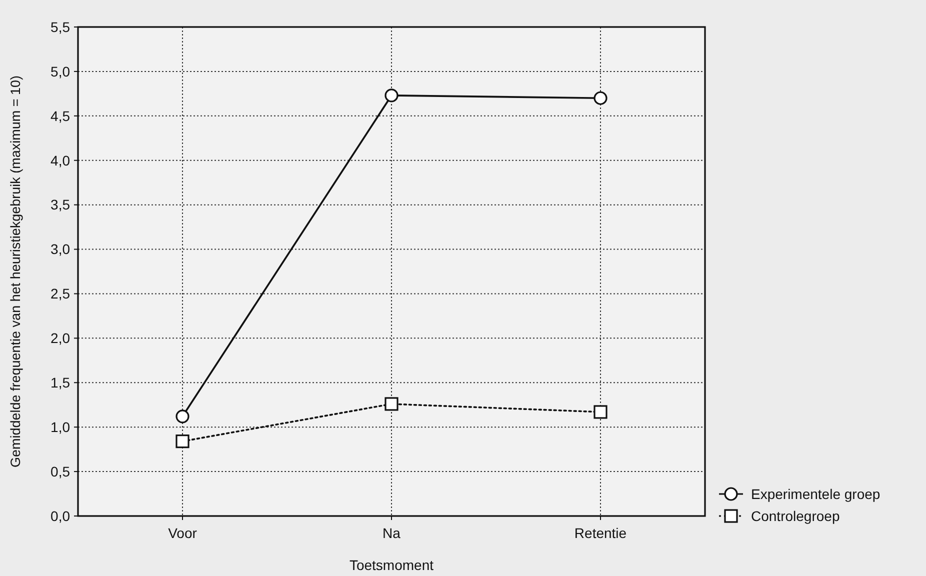 The image size is (926, 576). Describe the element at coordinates (15, 271) in the screenshot. I see `y-axis-title: Gemiddelde frequentie van het heuristiekgebruik (maximum = 10)` at that location.